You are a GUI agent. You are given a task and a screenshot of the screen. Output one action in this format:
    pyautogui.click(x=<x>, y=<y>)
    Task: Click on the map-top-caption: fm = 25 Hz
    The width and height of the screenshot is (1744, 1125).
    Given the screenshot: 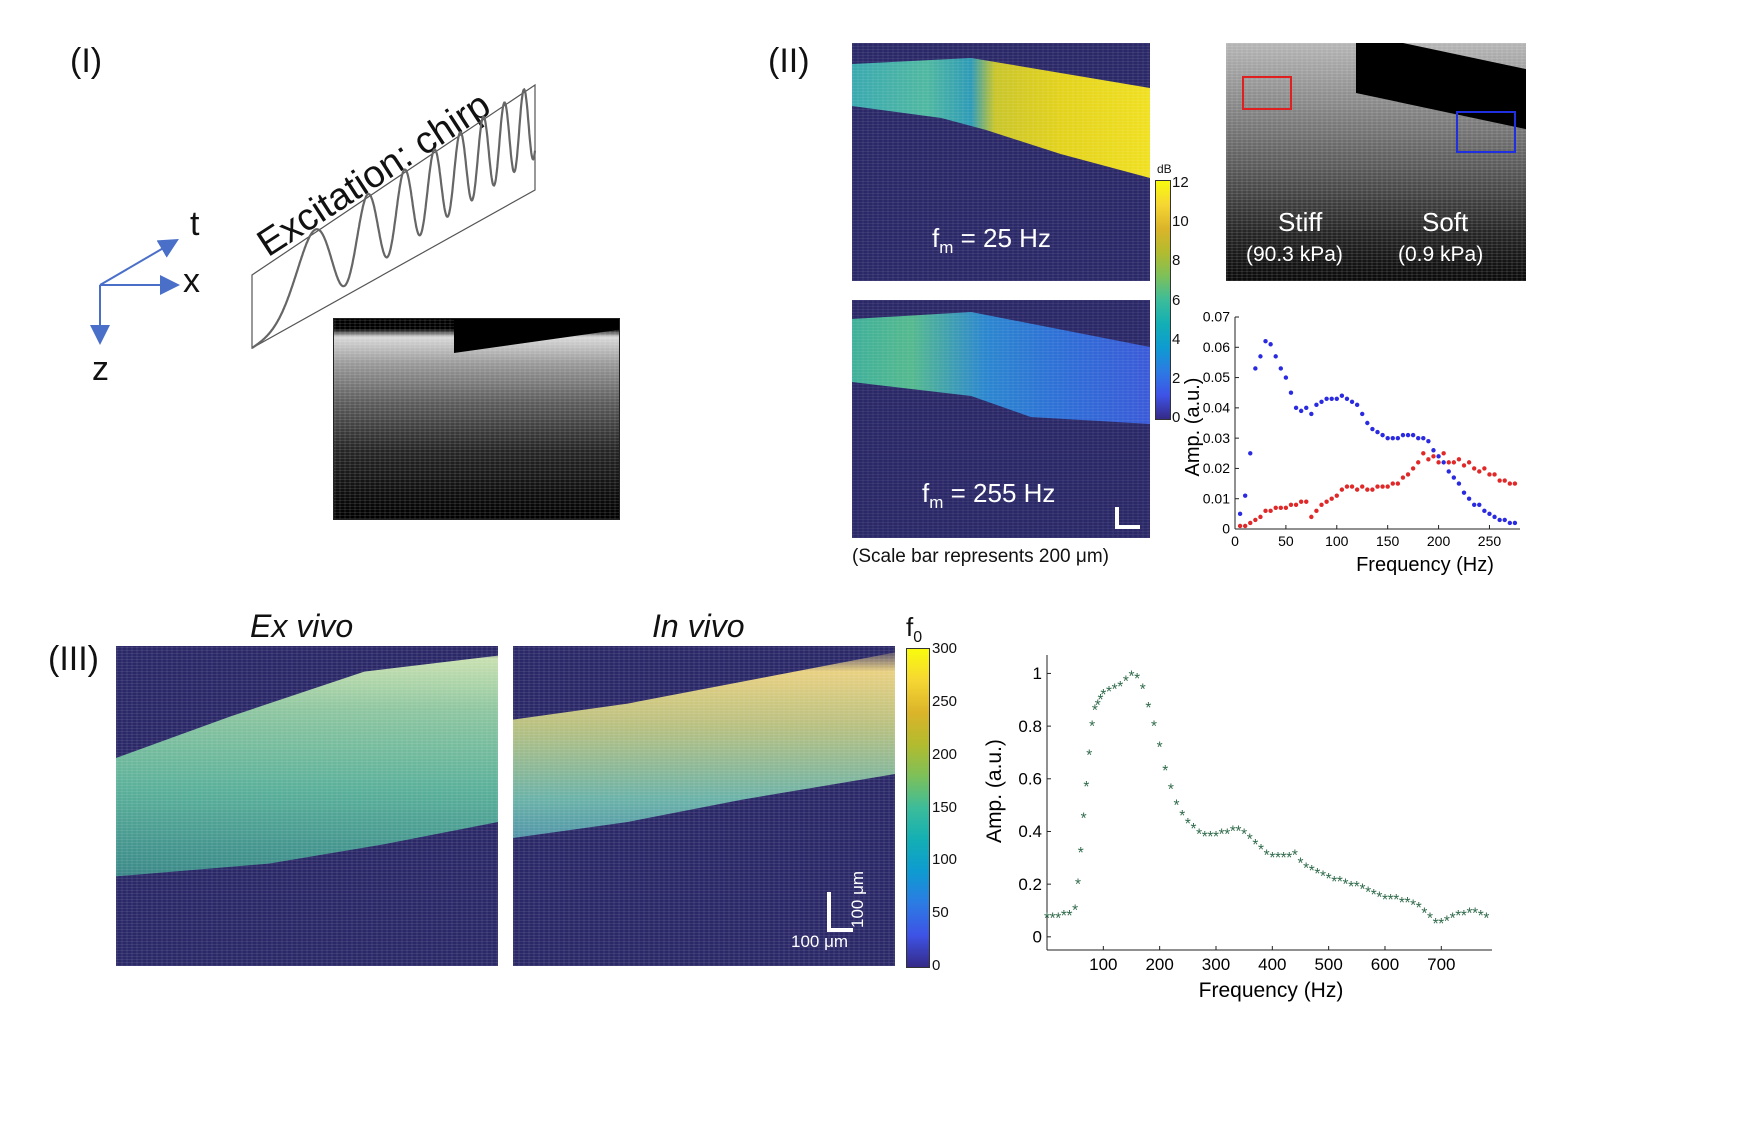 What is the action you would take?
    pyautogui.click(x=991, y=240)
    